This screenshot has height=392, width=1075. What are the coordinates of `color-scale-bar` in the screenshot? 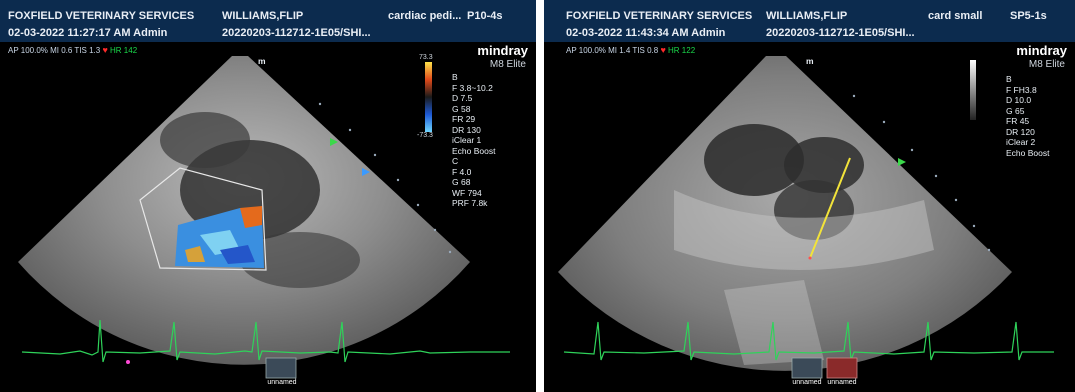 It's located at (428, 97).